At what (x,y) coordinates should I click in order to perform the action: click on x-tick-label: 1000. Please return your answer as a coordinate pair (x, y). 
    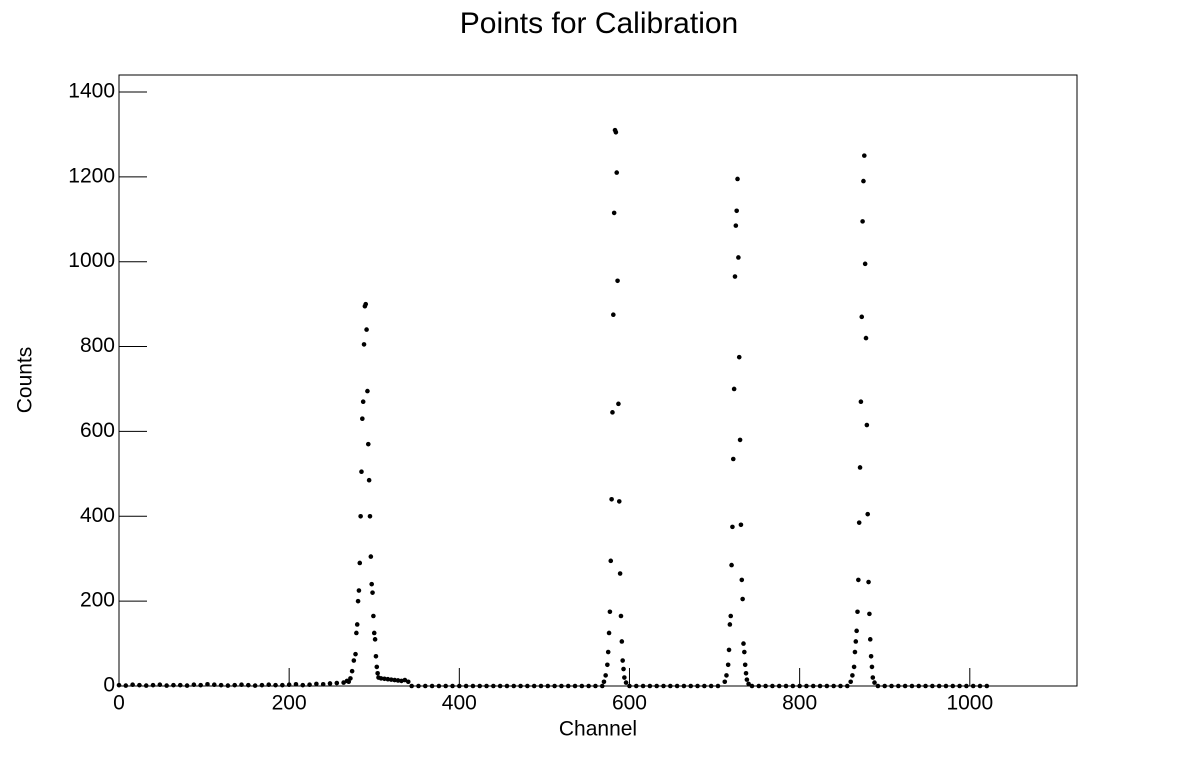
    Looking at the image, I should click on (969, 703).